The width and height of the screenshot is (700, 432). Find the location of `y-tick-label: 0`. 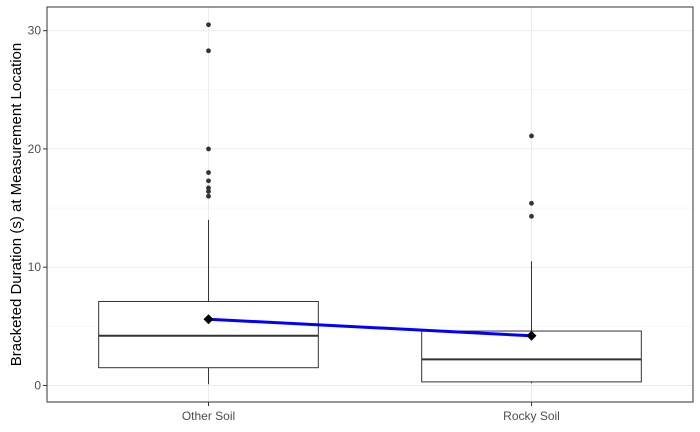

y-tick-label: 0 is located at coordinates (37, 385).